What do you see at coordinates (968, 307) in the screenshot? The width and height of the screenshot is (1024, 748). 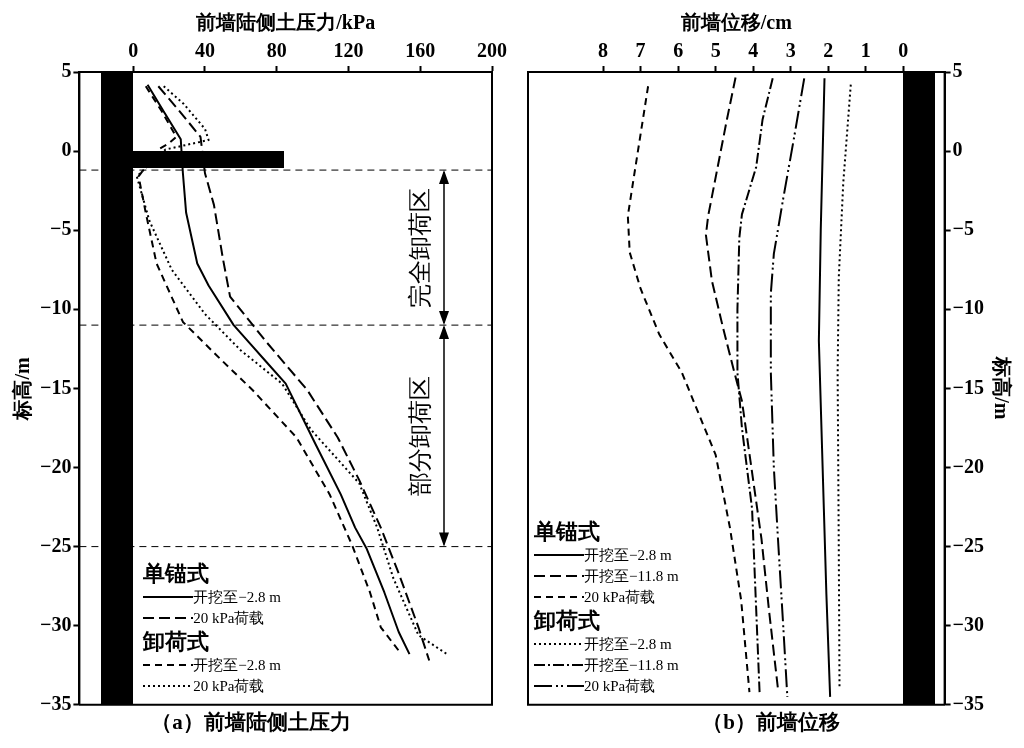 I see `y2-tick-label: −10` at bounding box center [968, 307].